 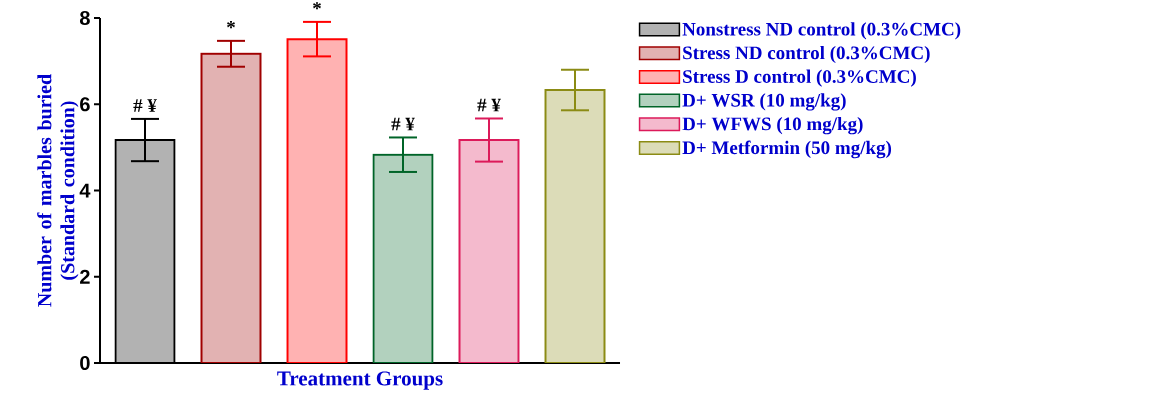 What do you see at coordinates (58, 190) in the screenshot?
I see `y-axis-title: Number of marbles buried (Standard condition)` at bounding box center [58, 190].